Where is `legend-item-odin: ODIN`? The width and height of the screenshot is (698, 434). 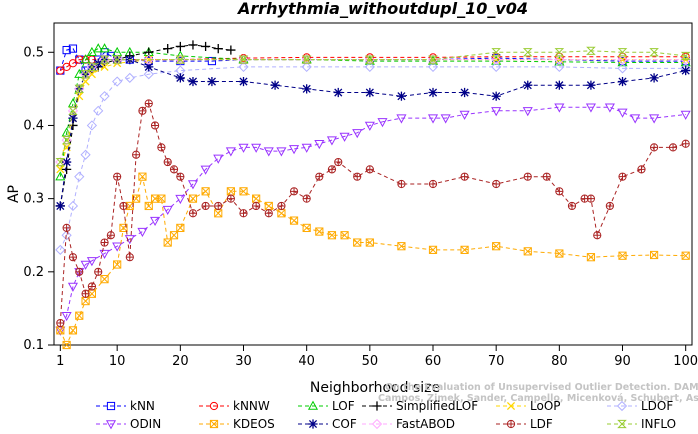 legend-item-odin: ODIN is located at coordinates (128, 424).